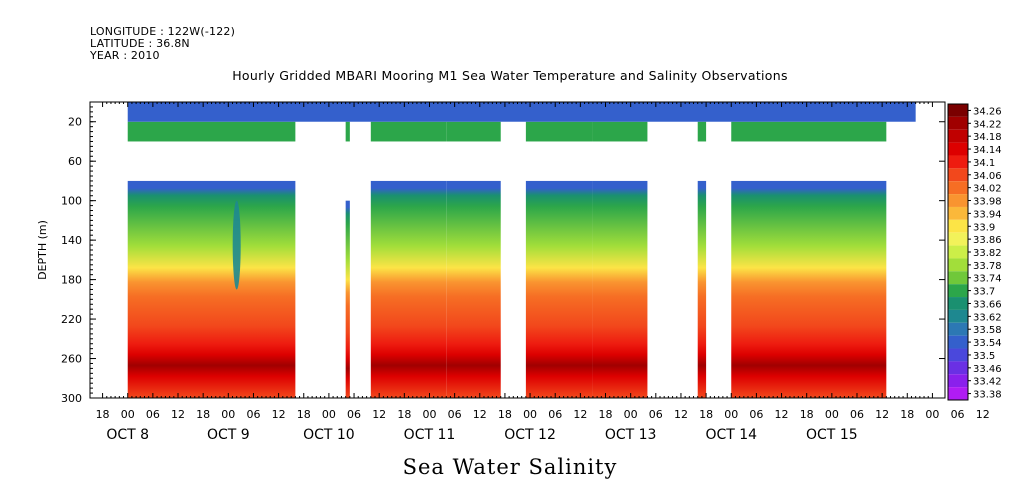  What do you see at coordinates (987, 266) in the screenshot?
I see `colorbar-label: 33.78` at bounding box center [987, 266].